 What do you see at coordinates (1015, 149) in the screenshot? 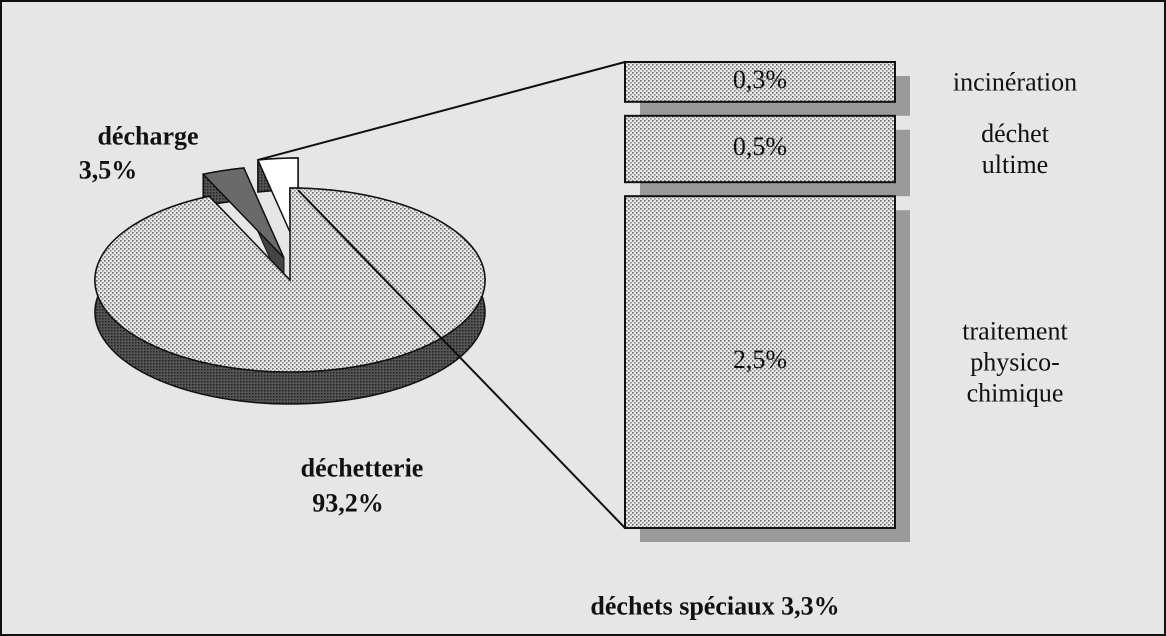
I see `bar-category-label: déchet ultime` at bounding box center [1015, 149].